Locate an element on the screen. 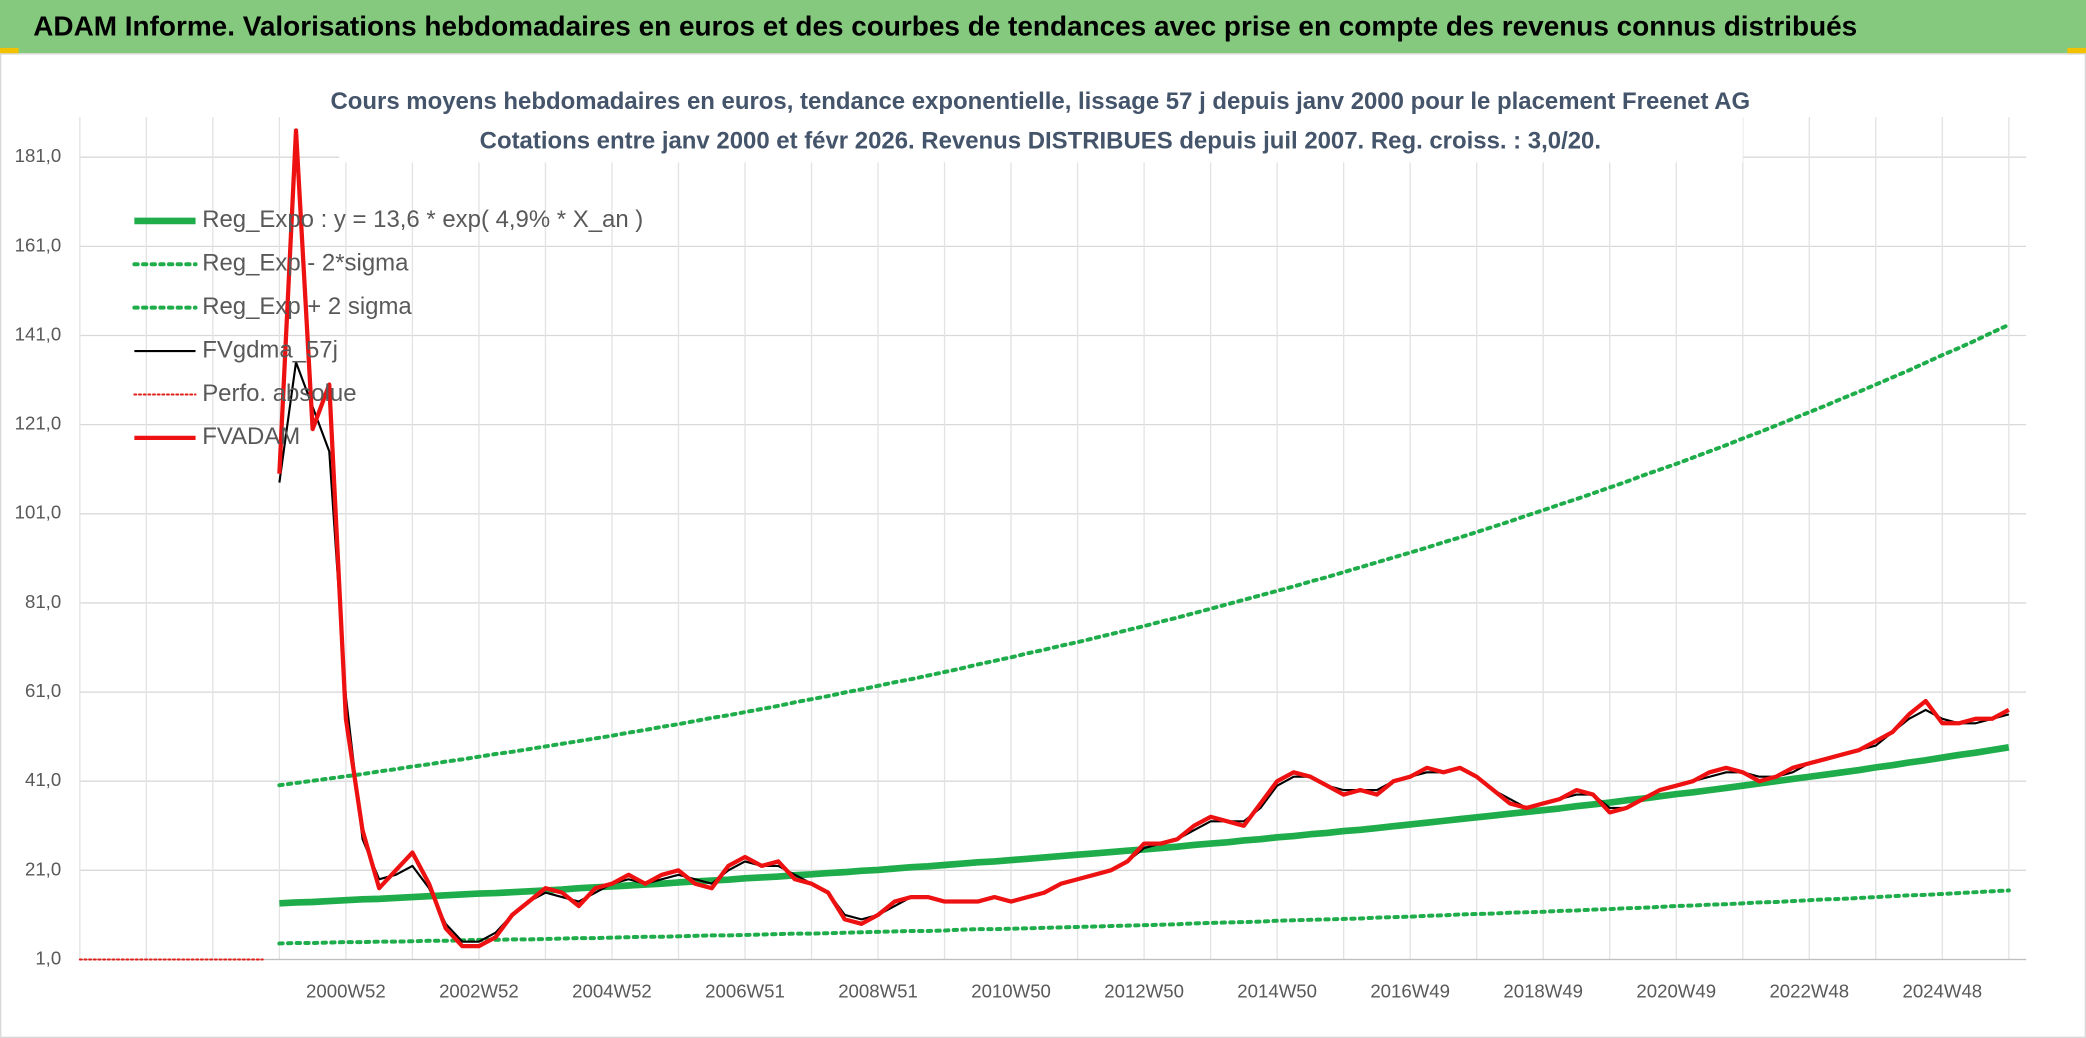 The width and height of the screenshot is (2086, 1038). y-tick-label: 1,0 is located at coordinates (48, 957).